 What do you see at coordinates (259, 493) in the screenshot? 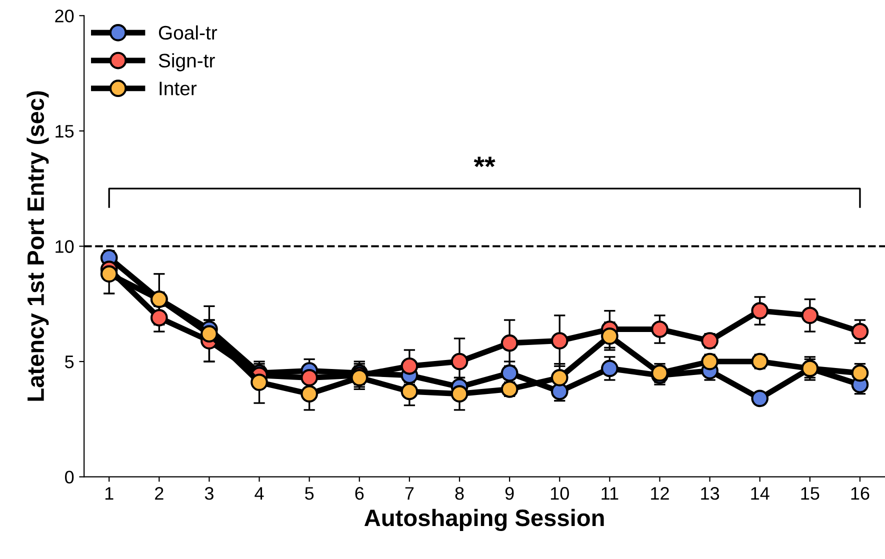
I see `x-tick-label: 4` at bounding box center [259, 493].